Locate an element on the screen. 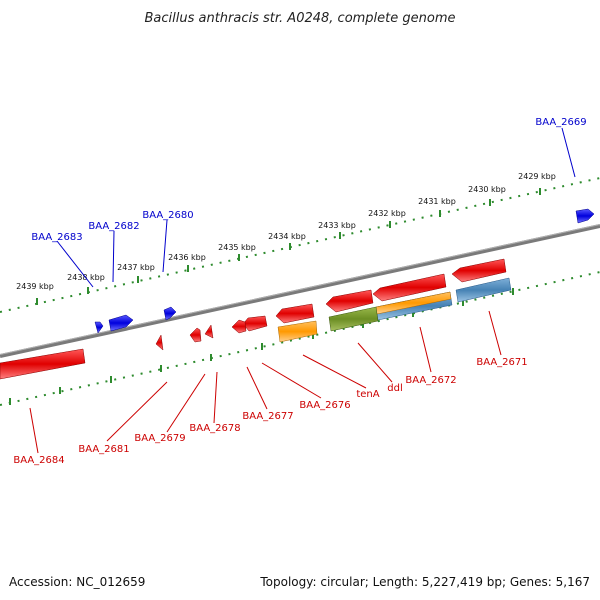 The width and height of the screenshot is (600, 600). gene-label-ddl: ddl is located at coordinates (394, 388).